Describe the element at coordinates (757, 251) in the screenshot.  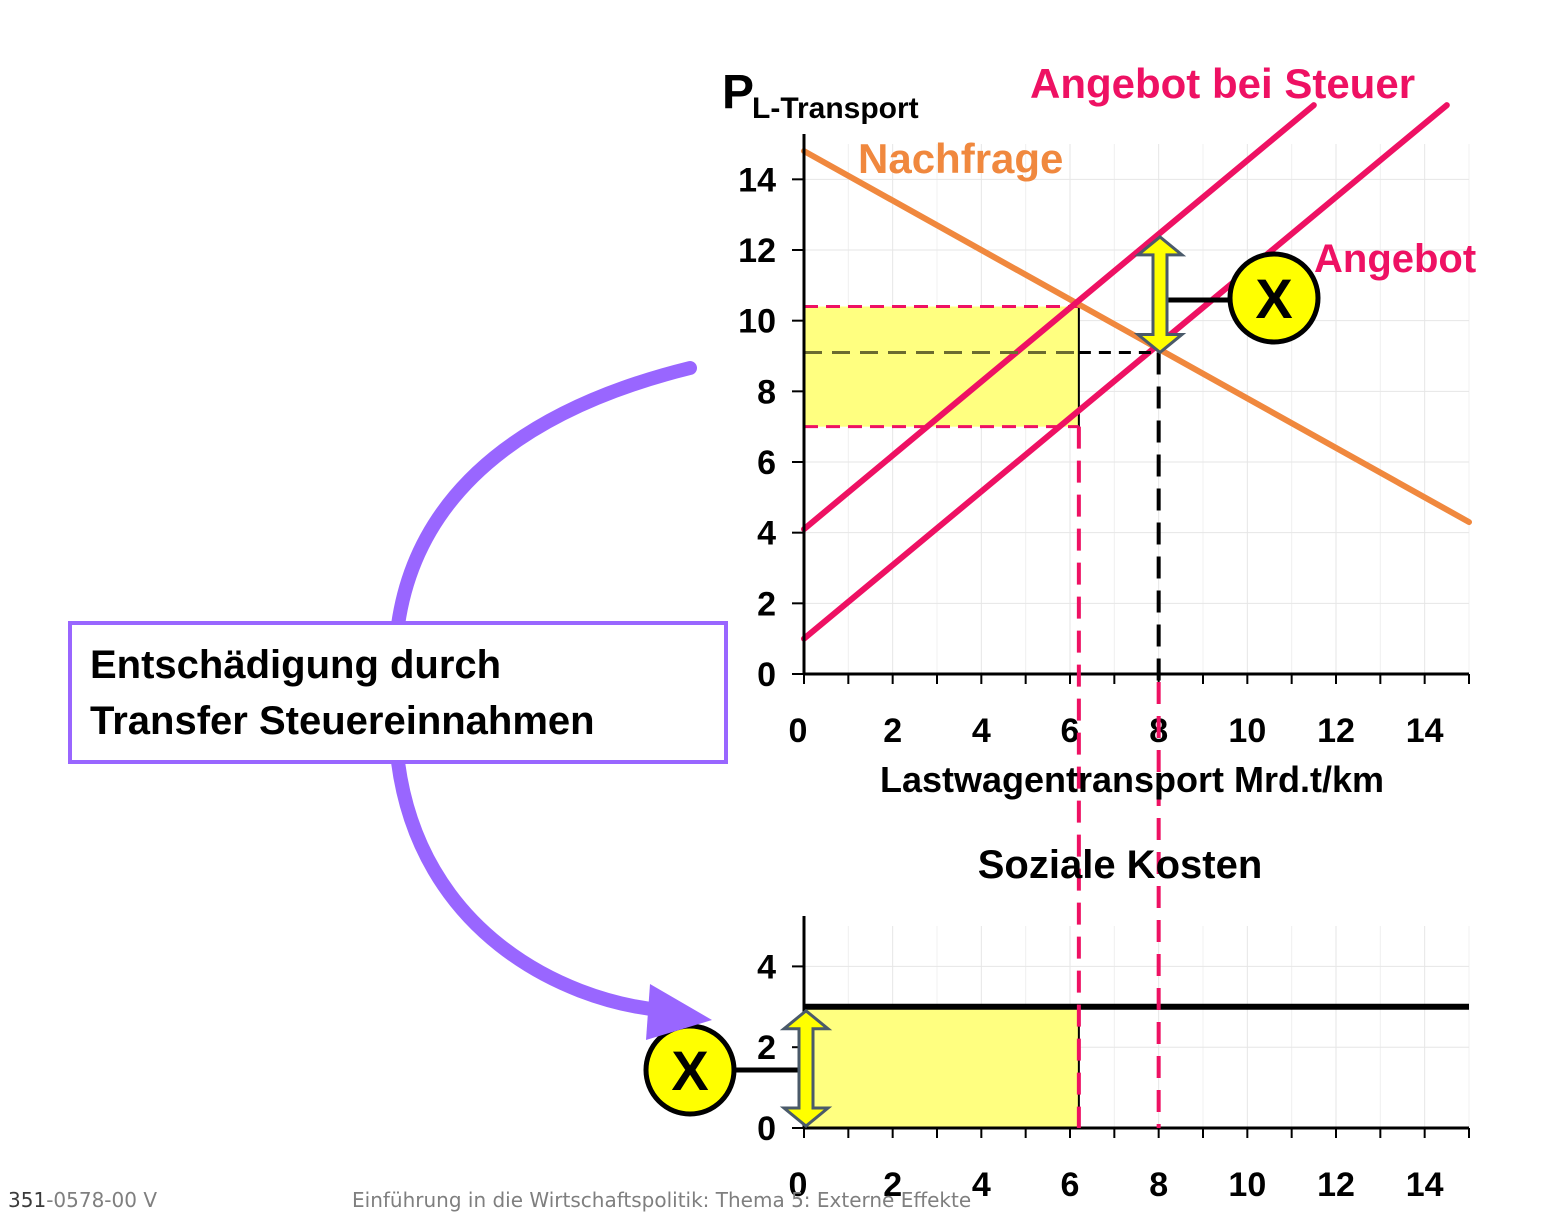
I see `y-tick-label: 12` at that location.